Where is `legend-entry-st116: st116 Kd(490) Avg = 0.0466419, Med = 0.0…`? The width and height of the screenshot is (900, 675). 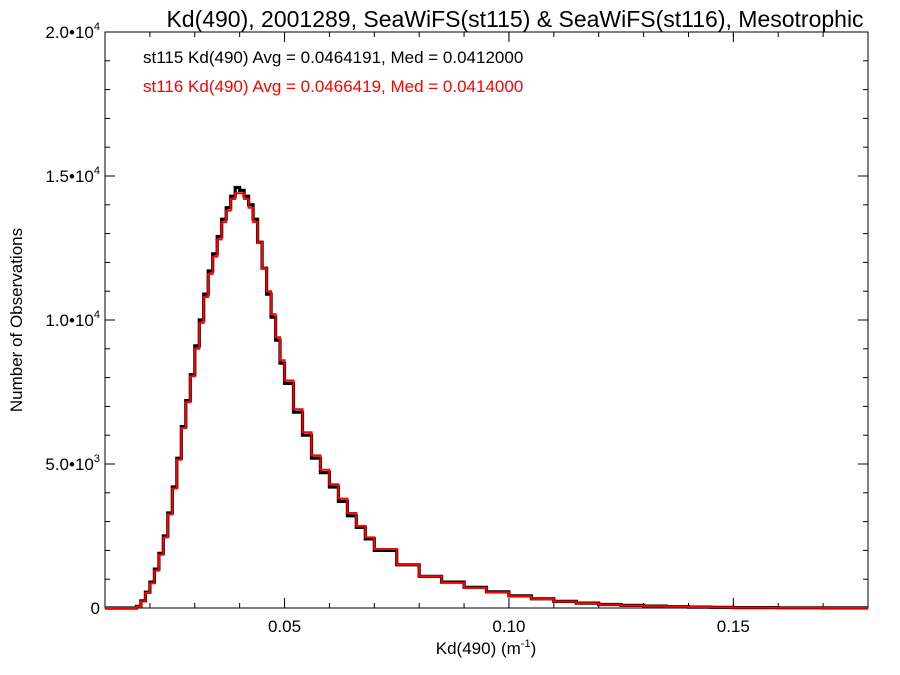
legend-entry-st116: st116 Kd(490) Avg = 0.0466419, Med = 0.0… is located at coordinates (333, 86).